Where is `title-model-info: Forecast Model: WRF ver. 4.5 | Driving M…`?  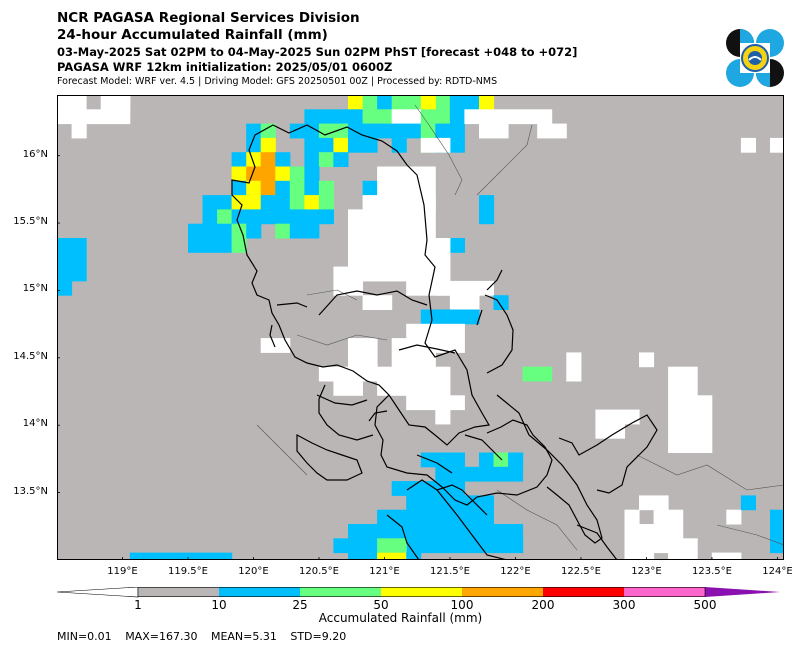
title-model-info: Forecast Model: WRF ver. 4.5 | Driving M… is located at coordinates (277, 81).